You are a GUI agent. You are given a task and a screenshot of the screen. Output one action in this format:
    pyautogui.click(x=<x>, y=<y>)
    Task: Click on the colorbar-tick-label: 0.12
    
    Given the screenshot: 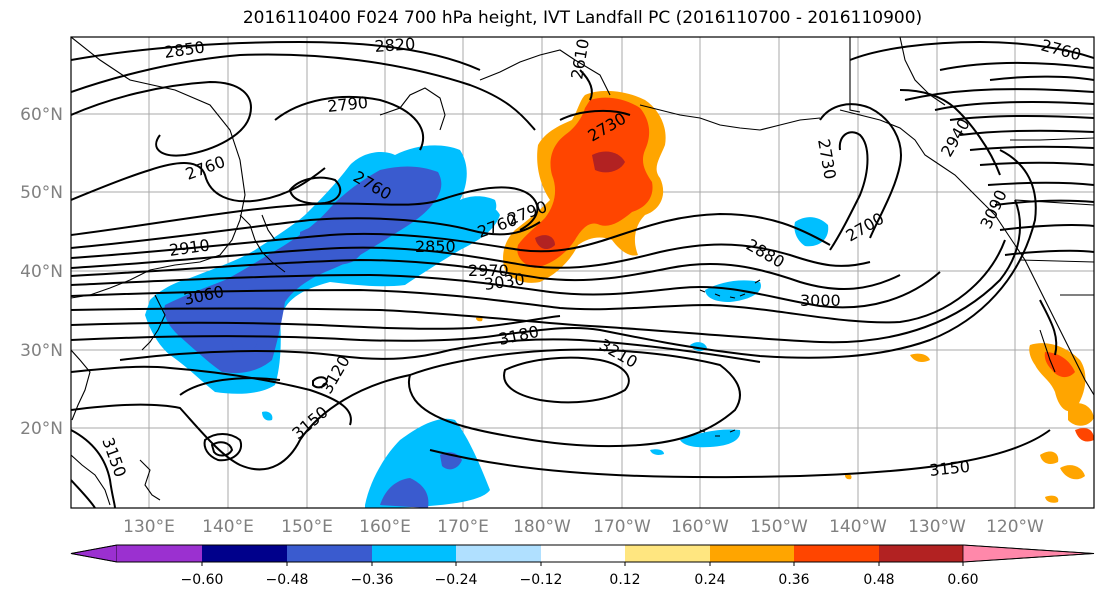 What is the action you would take?
    pyautogui.click(x=624, y=580)
    